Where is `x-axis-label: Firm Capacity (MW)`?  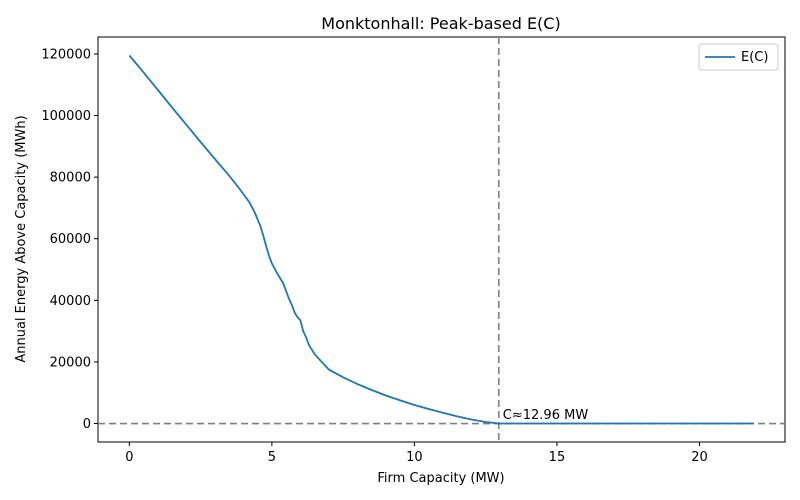
x-axis-label: Firm Capacity (MW) is located at coordinates (440, 478).